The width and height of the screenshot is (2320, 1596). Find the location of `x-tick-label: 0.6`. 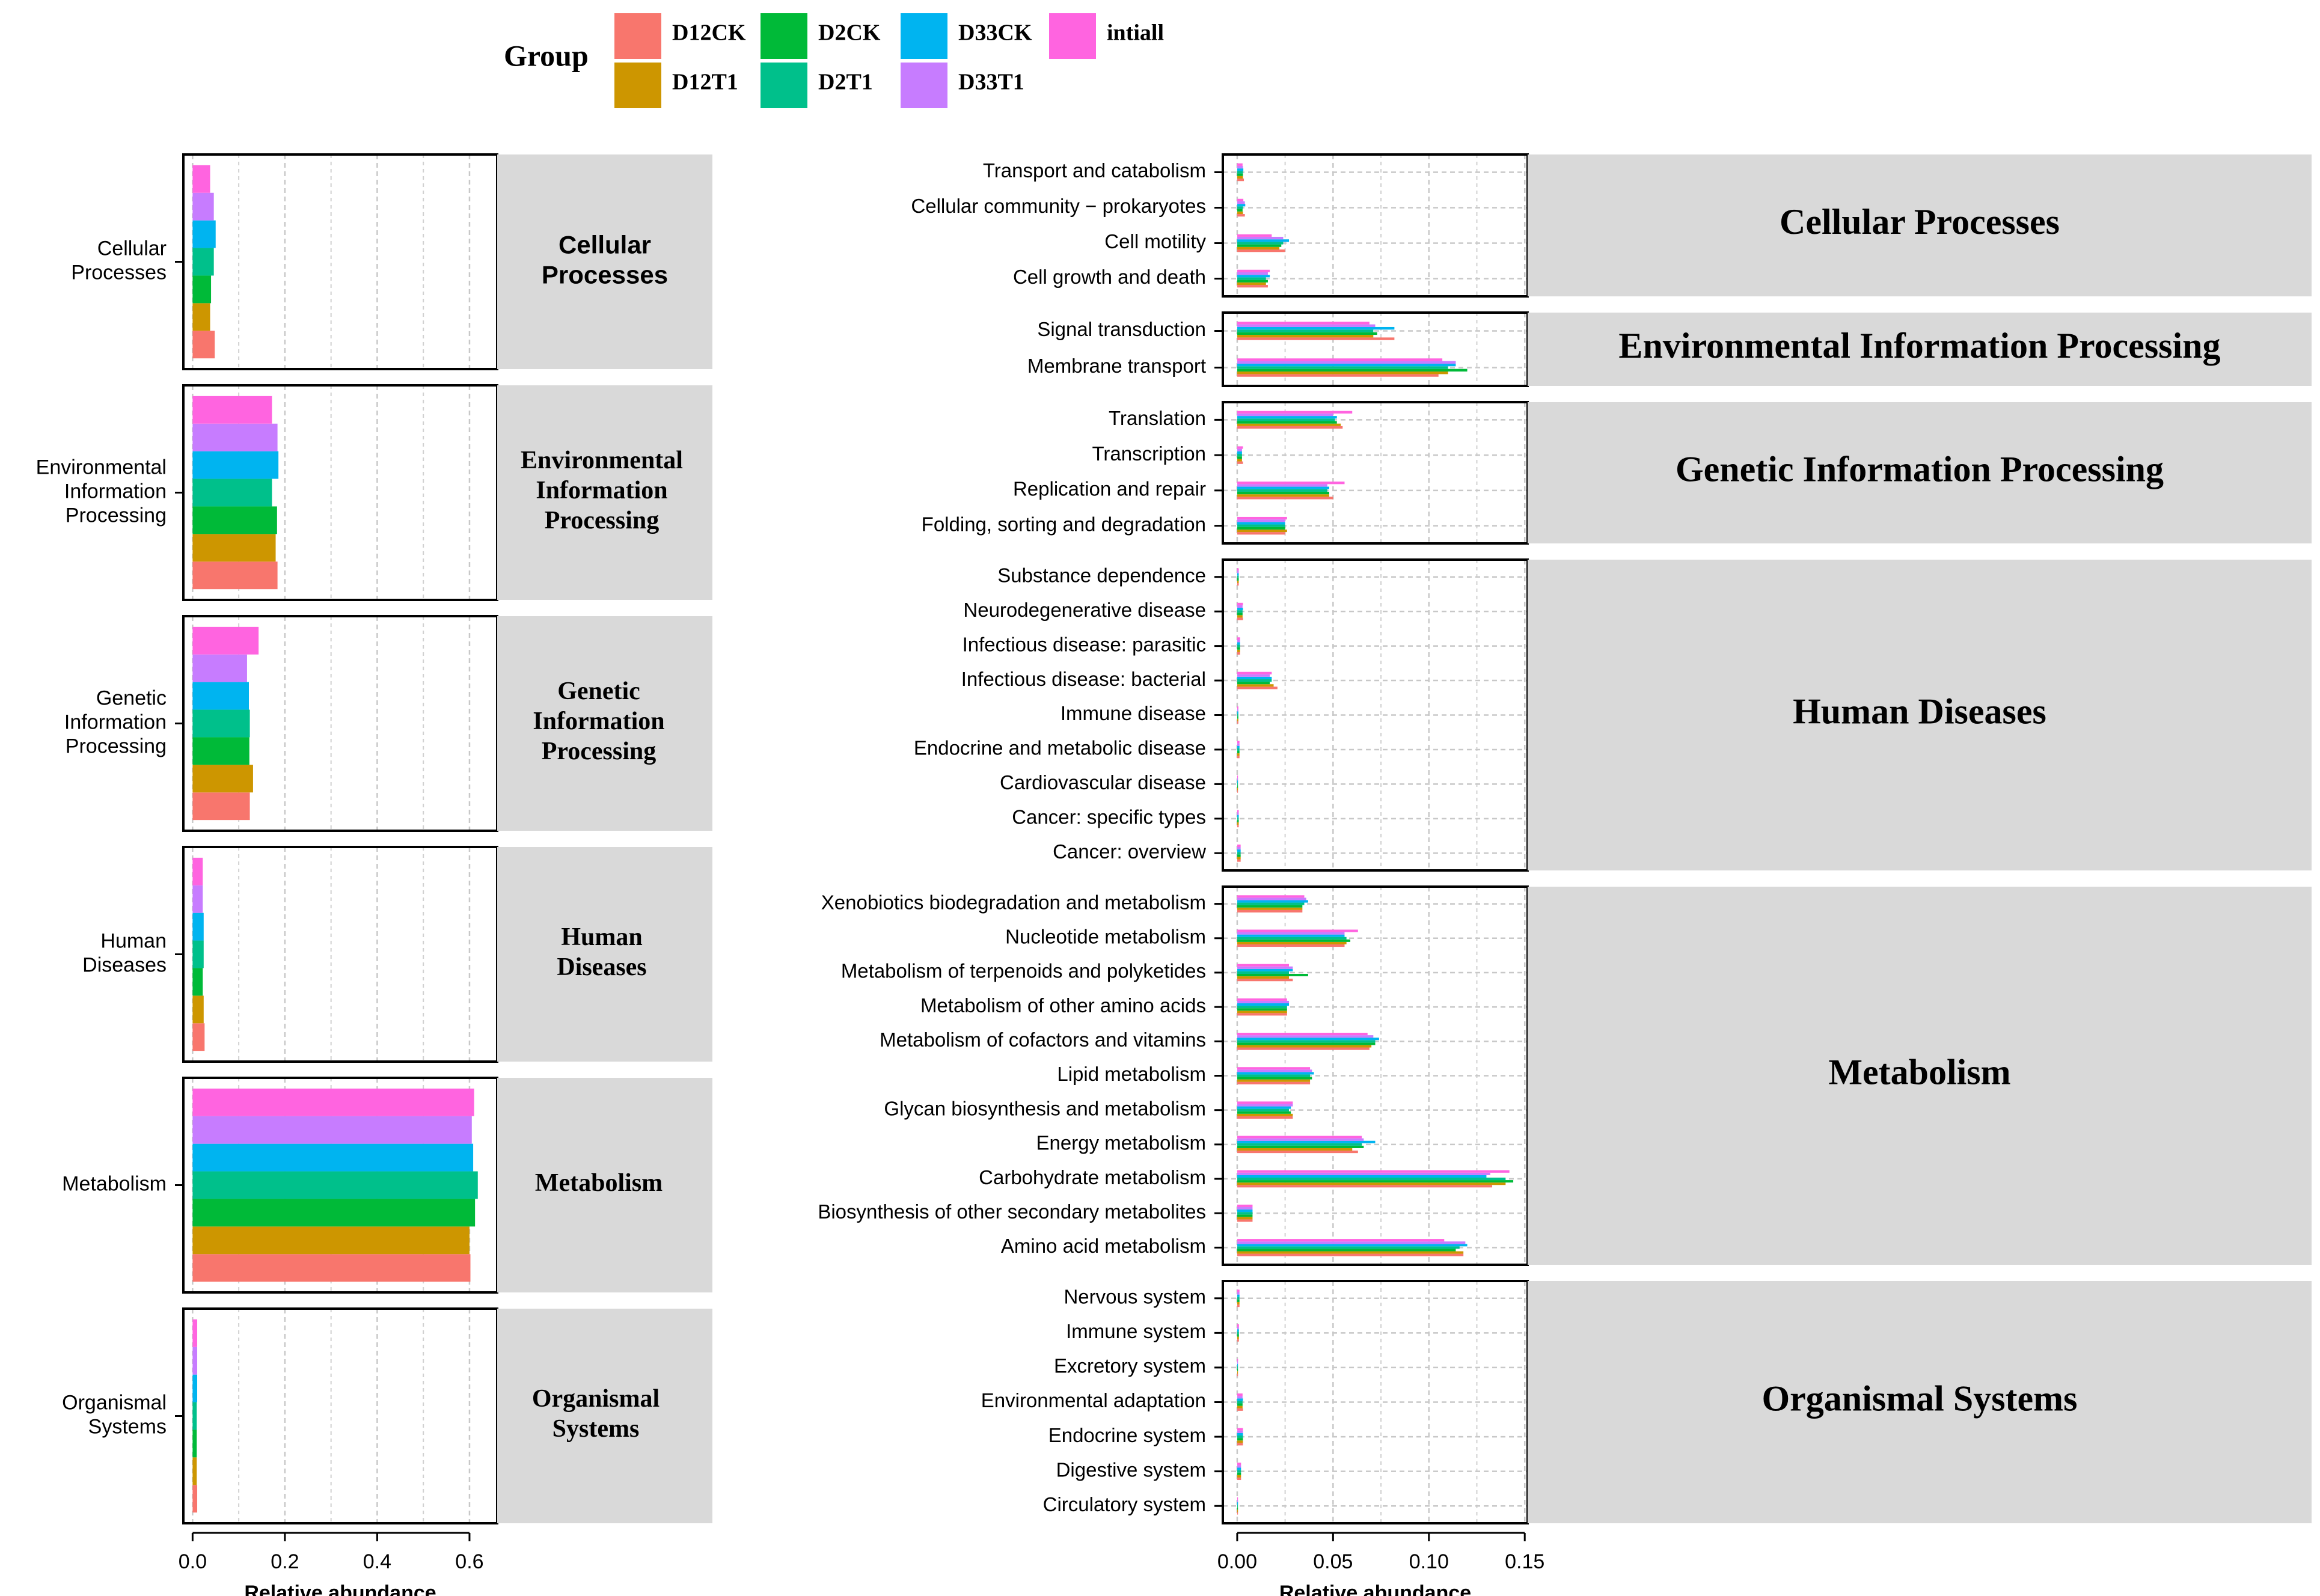

x-tick-label: 0.6 is located at coordinates (469, 1561).